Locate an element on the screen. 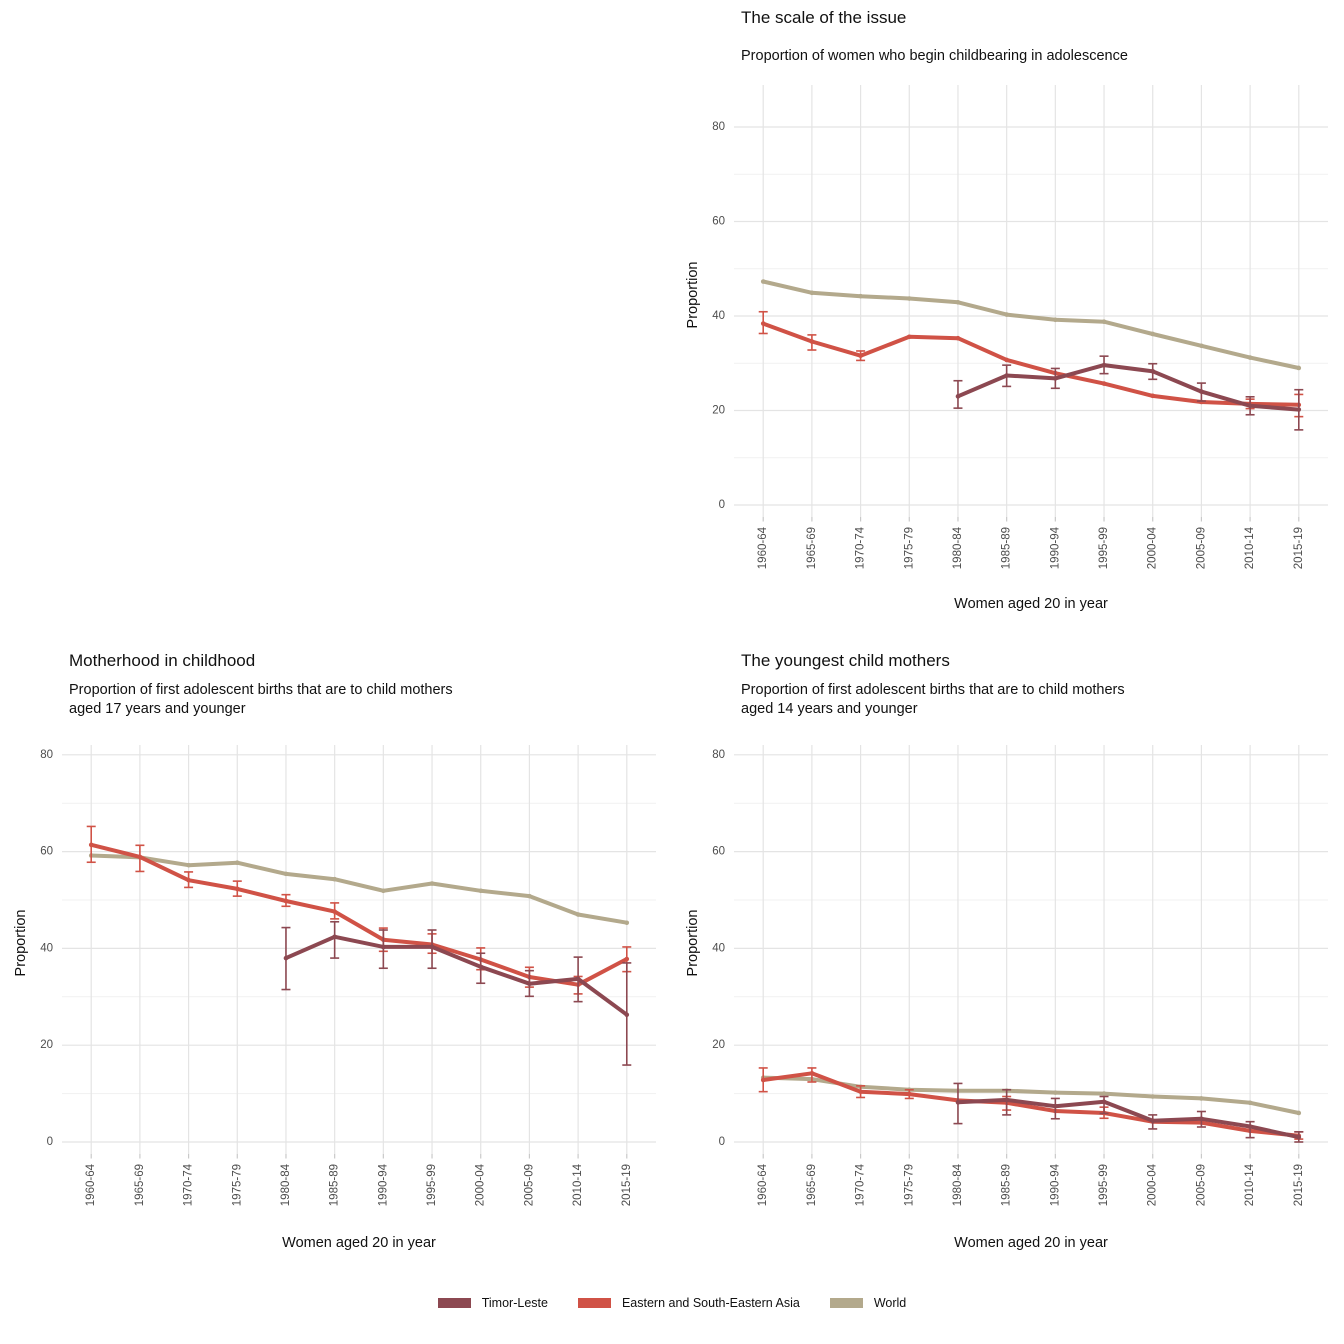  legend-item-timor-leste: Timor-Leste is located at coordinates (492, 1303).